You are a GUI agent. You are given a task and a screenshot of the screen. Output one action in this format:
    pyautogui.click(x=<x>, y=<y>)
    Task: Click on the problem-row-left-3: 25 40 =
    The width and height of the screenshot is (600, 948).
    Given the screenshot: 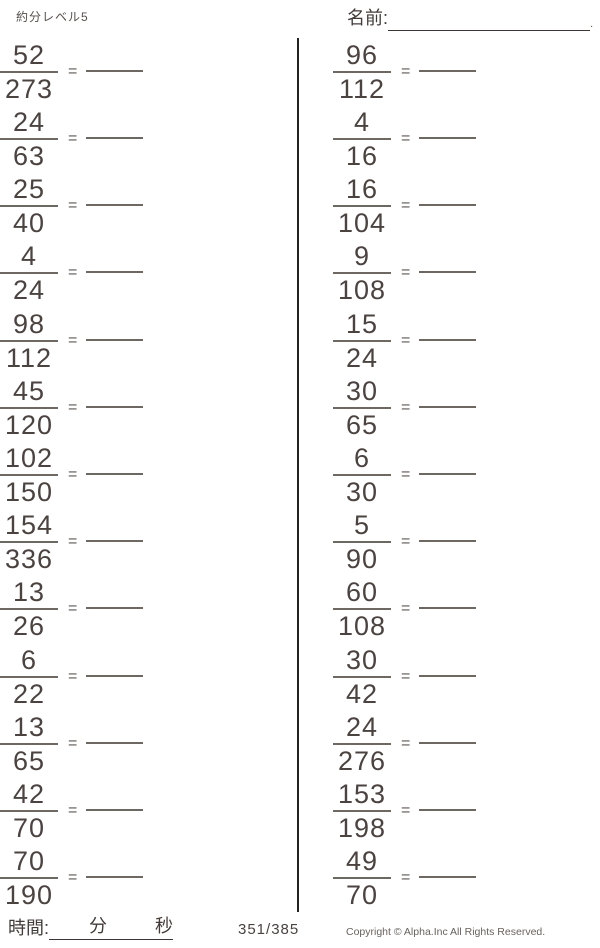 What is the action you would take?
    pyautogui.click(x=148, y=205)
    